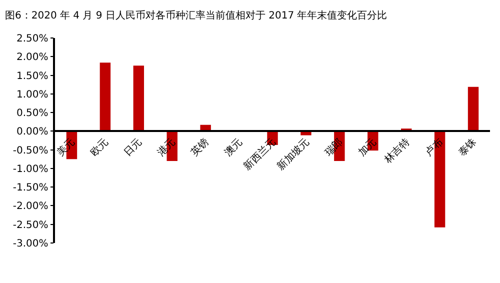  Describe the element at coordinates (200, 147) in the screenshot. I see `x-tick-label: 英镑` at that location.